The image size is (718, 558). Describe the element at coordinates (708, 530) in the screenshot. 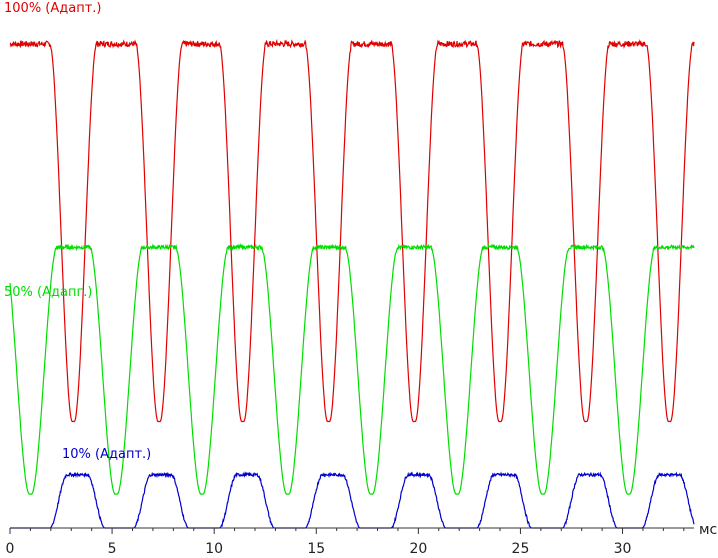

I see `x-axis-label: мс` at that location.